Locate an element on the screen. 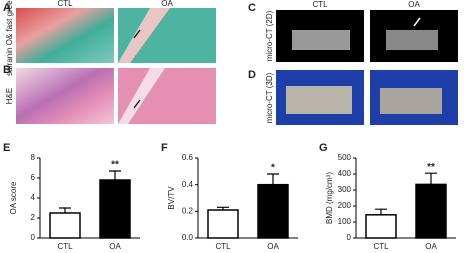 The image size is (474, 253). significance: * is located at coordinates (273, 168).